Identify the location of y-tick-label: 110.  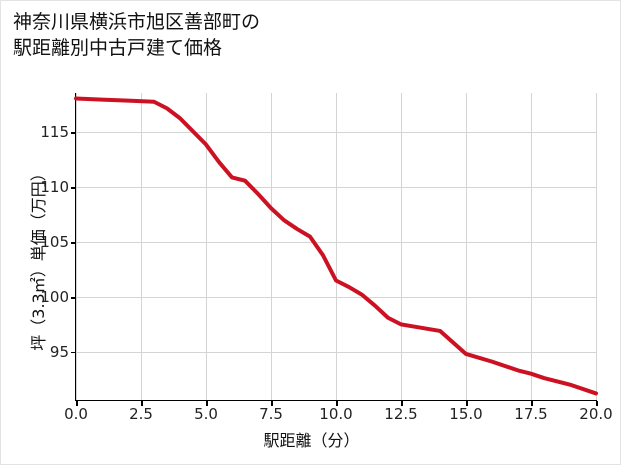
(54, 187).